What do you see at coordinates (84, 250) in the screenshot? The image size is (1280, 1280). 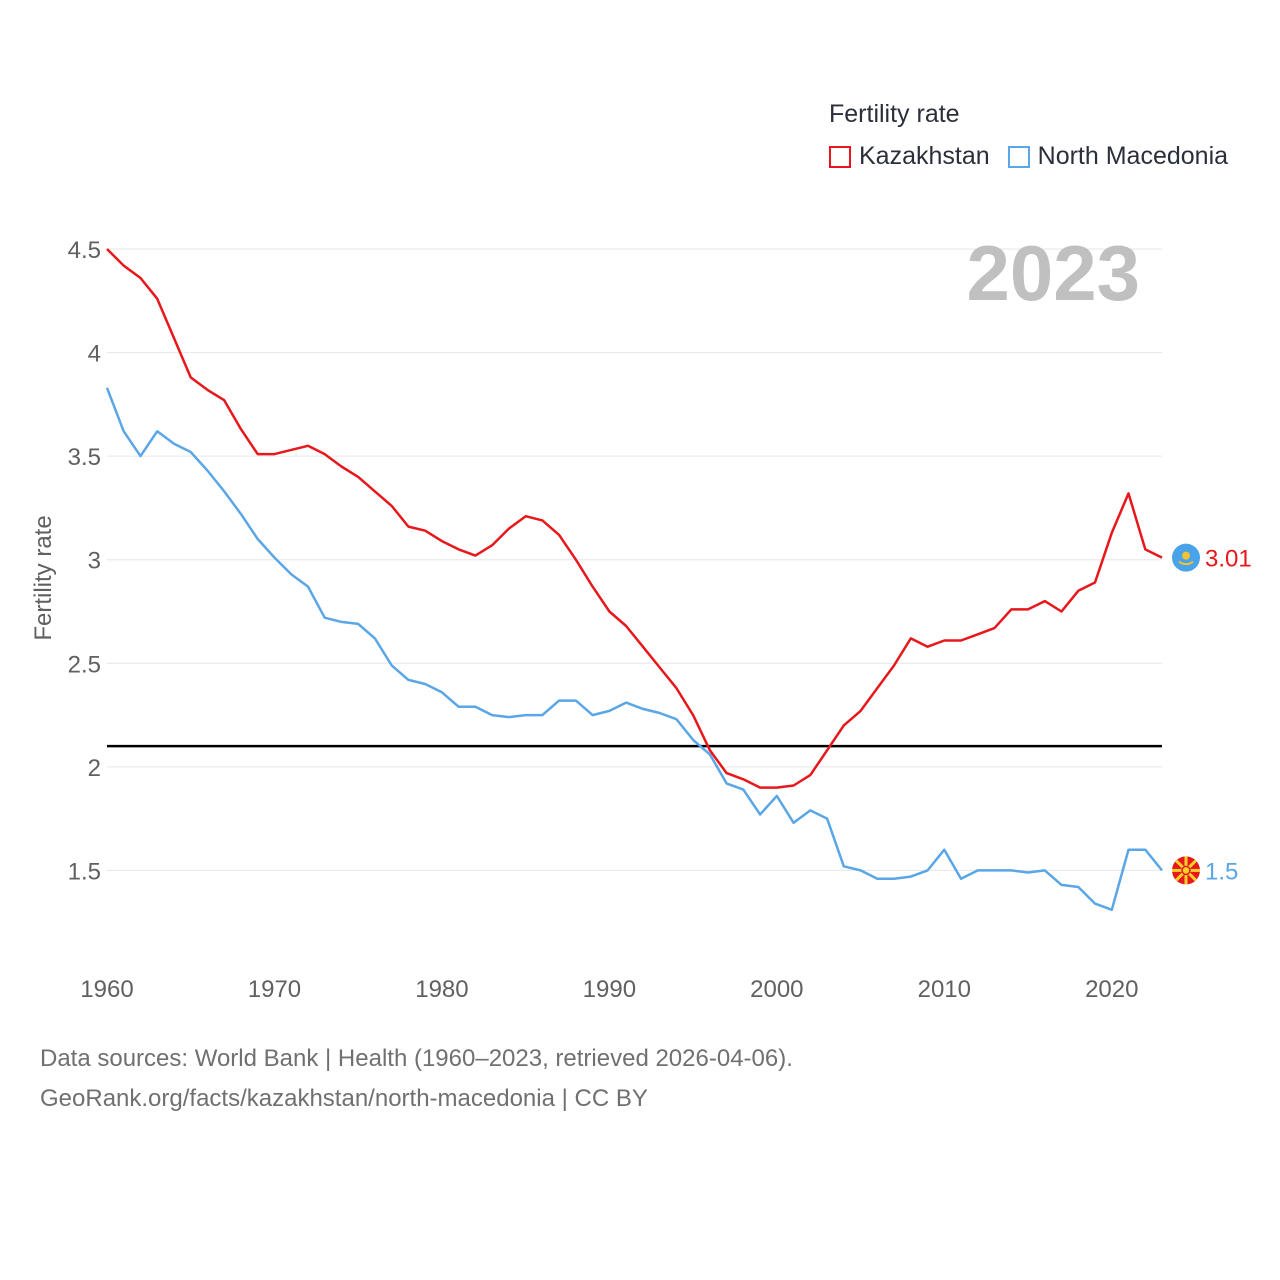 I see `y-tick-label: 4.5` at bounding box center [84, 250].